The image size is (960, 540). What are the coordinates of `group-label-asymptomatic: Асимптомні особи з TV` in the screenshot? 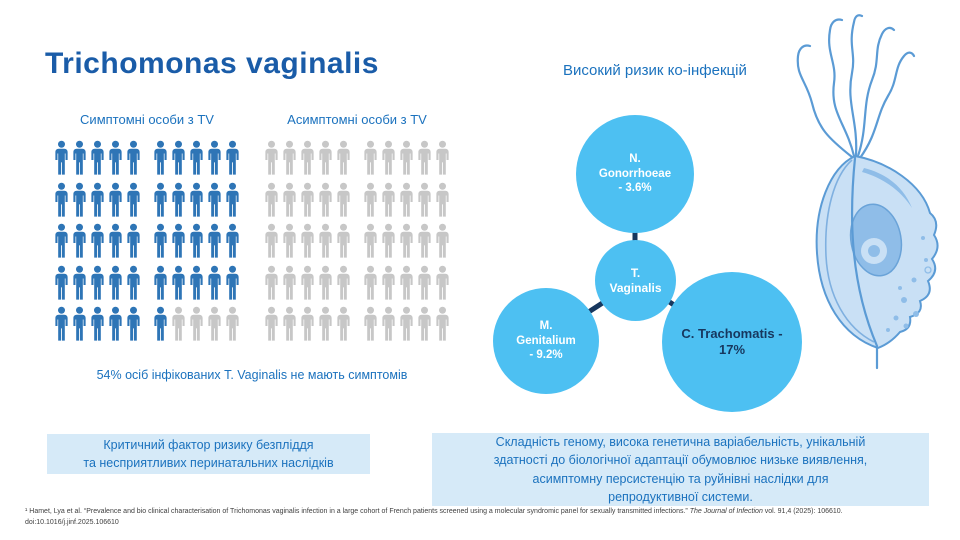 It's located at (357, 119).